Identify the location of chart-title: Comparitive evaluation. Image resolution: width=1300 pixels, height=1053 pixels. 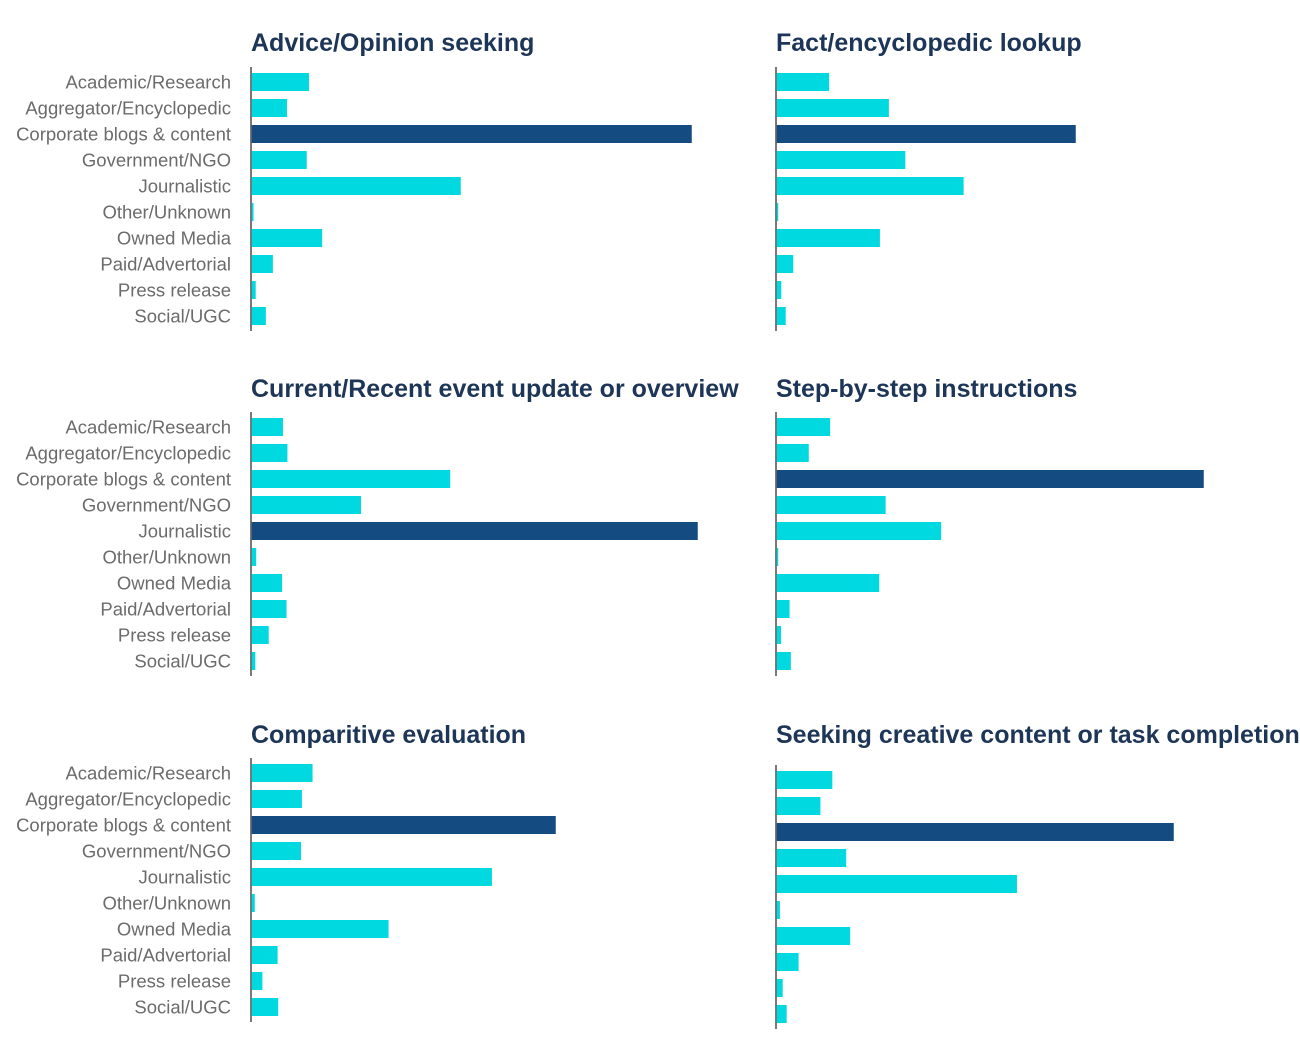
(388, 735).